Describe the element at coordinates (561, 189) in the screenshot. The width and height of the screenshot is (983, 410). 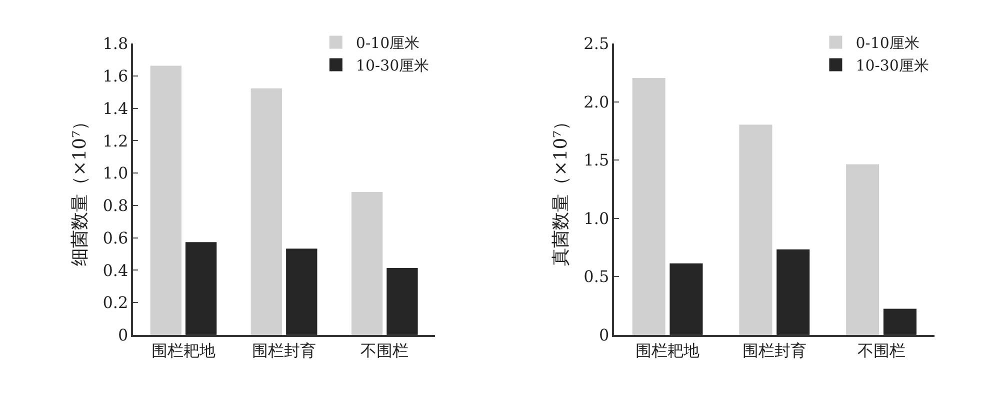
I see `y-axis-title: 真菌数量（×10⁷）` at that location.